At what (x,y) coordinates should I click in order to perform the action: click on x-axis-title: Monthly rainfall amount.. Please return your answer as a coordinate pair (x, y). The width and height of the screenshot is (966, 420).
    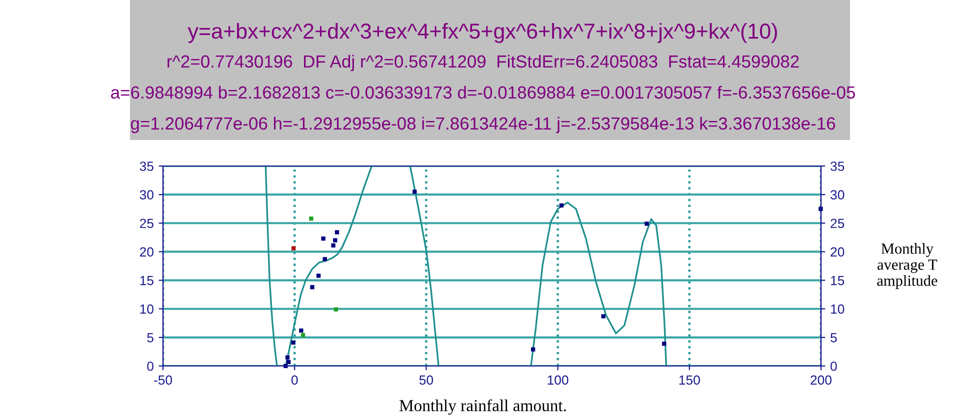
    Looking at the image, I should click on (482, 407).